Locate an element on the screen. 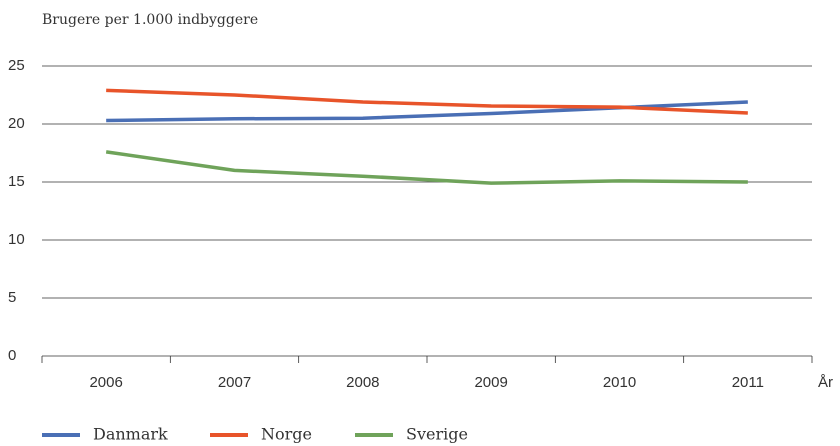 This screenshot has height=446, width=840. y-tick-label: 20 is located at coordinates (16, 123).